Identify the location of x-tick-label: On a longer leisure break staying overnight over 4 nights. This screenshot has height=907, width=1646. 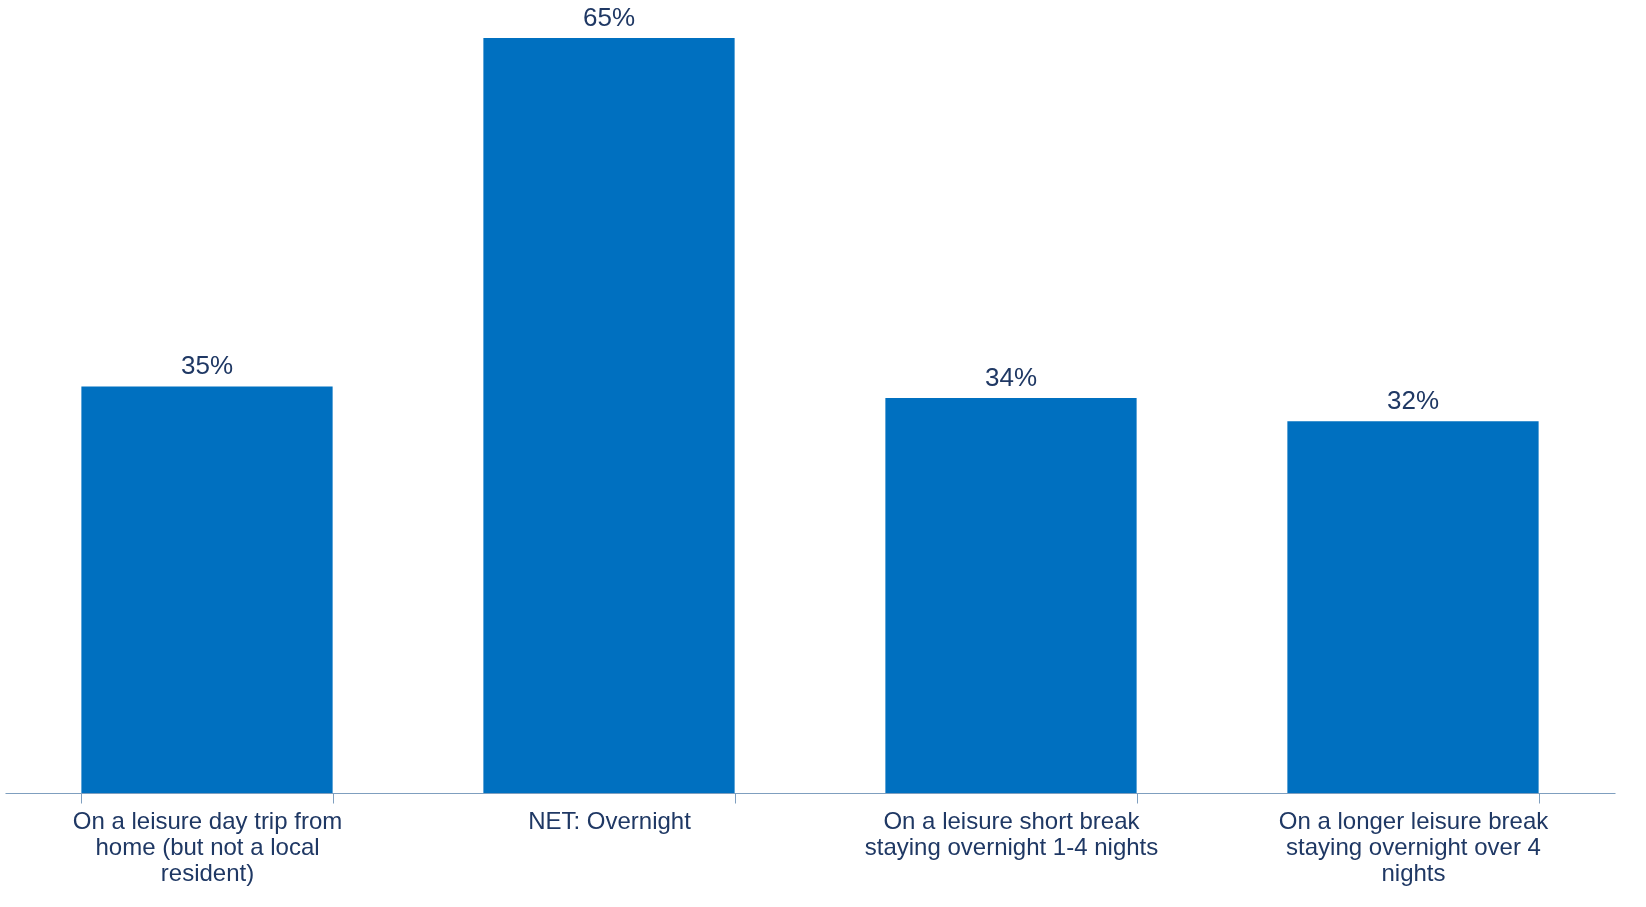
(1414, 846).